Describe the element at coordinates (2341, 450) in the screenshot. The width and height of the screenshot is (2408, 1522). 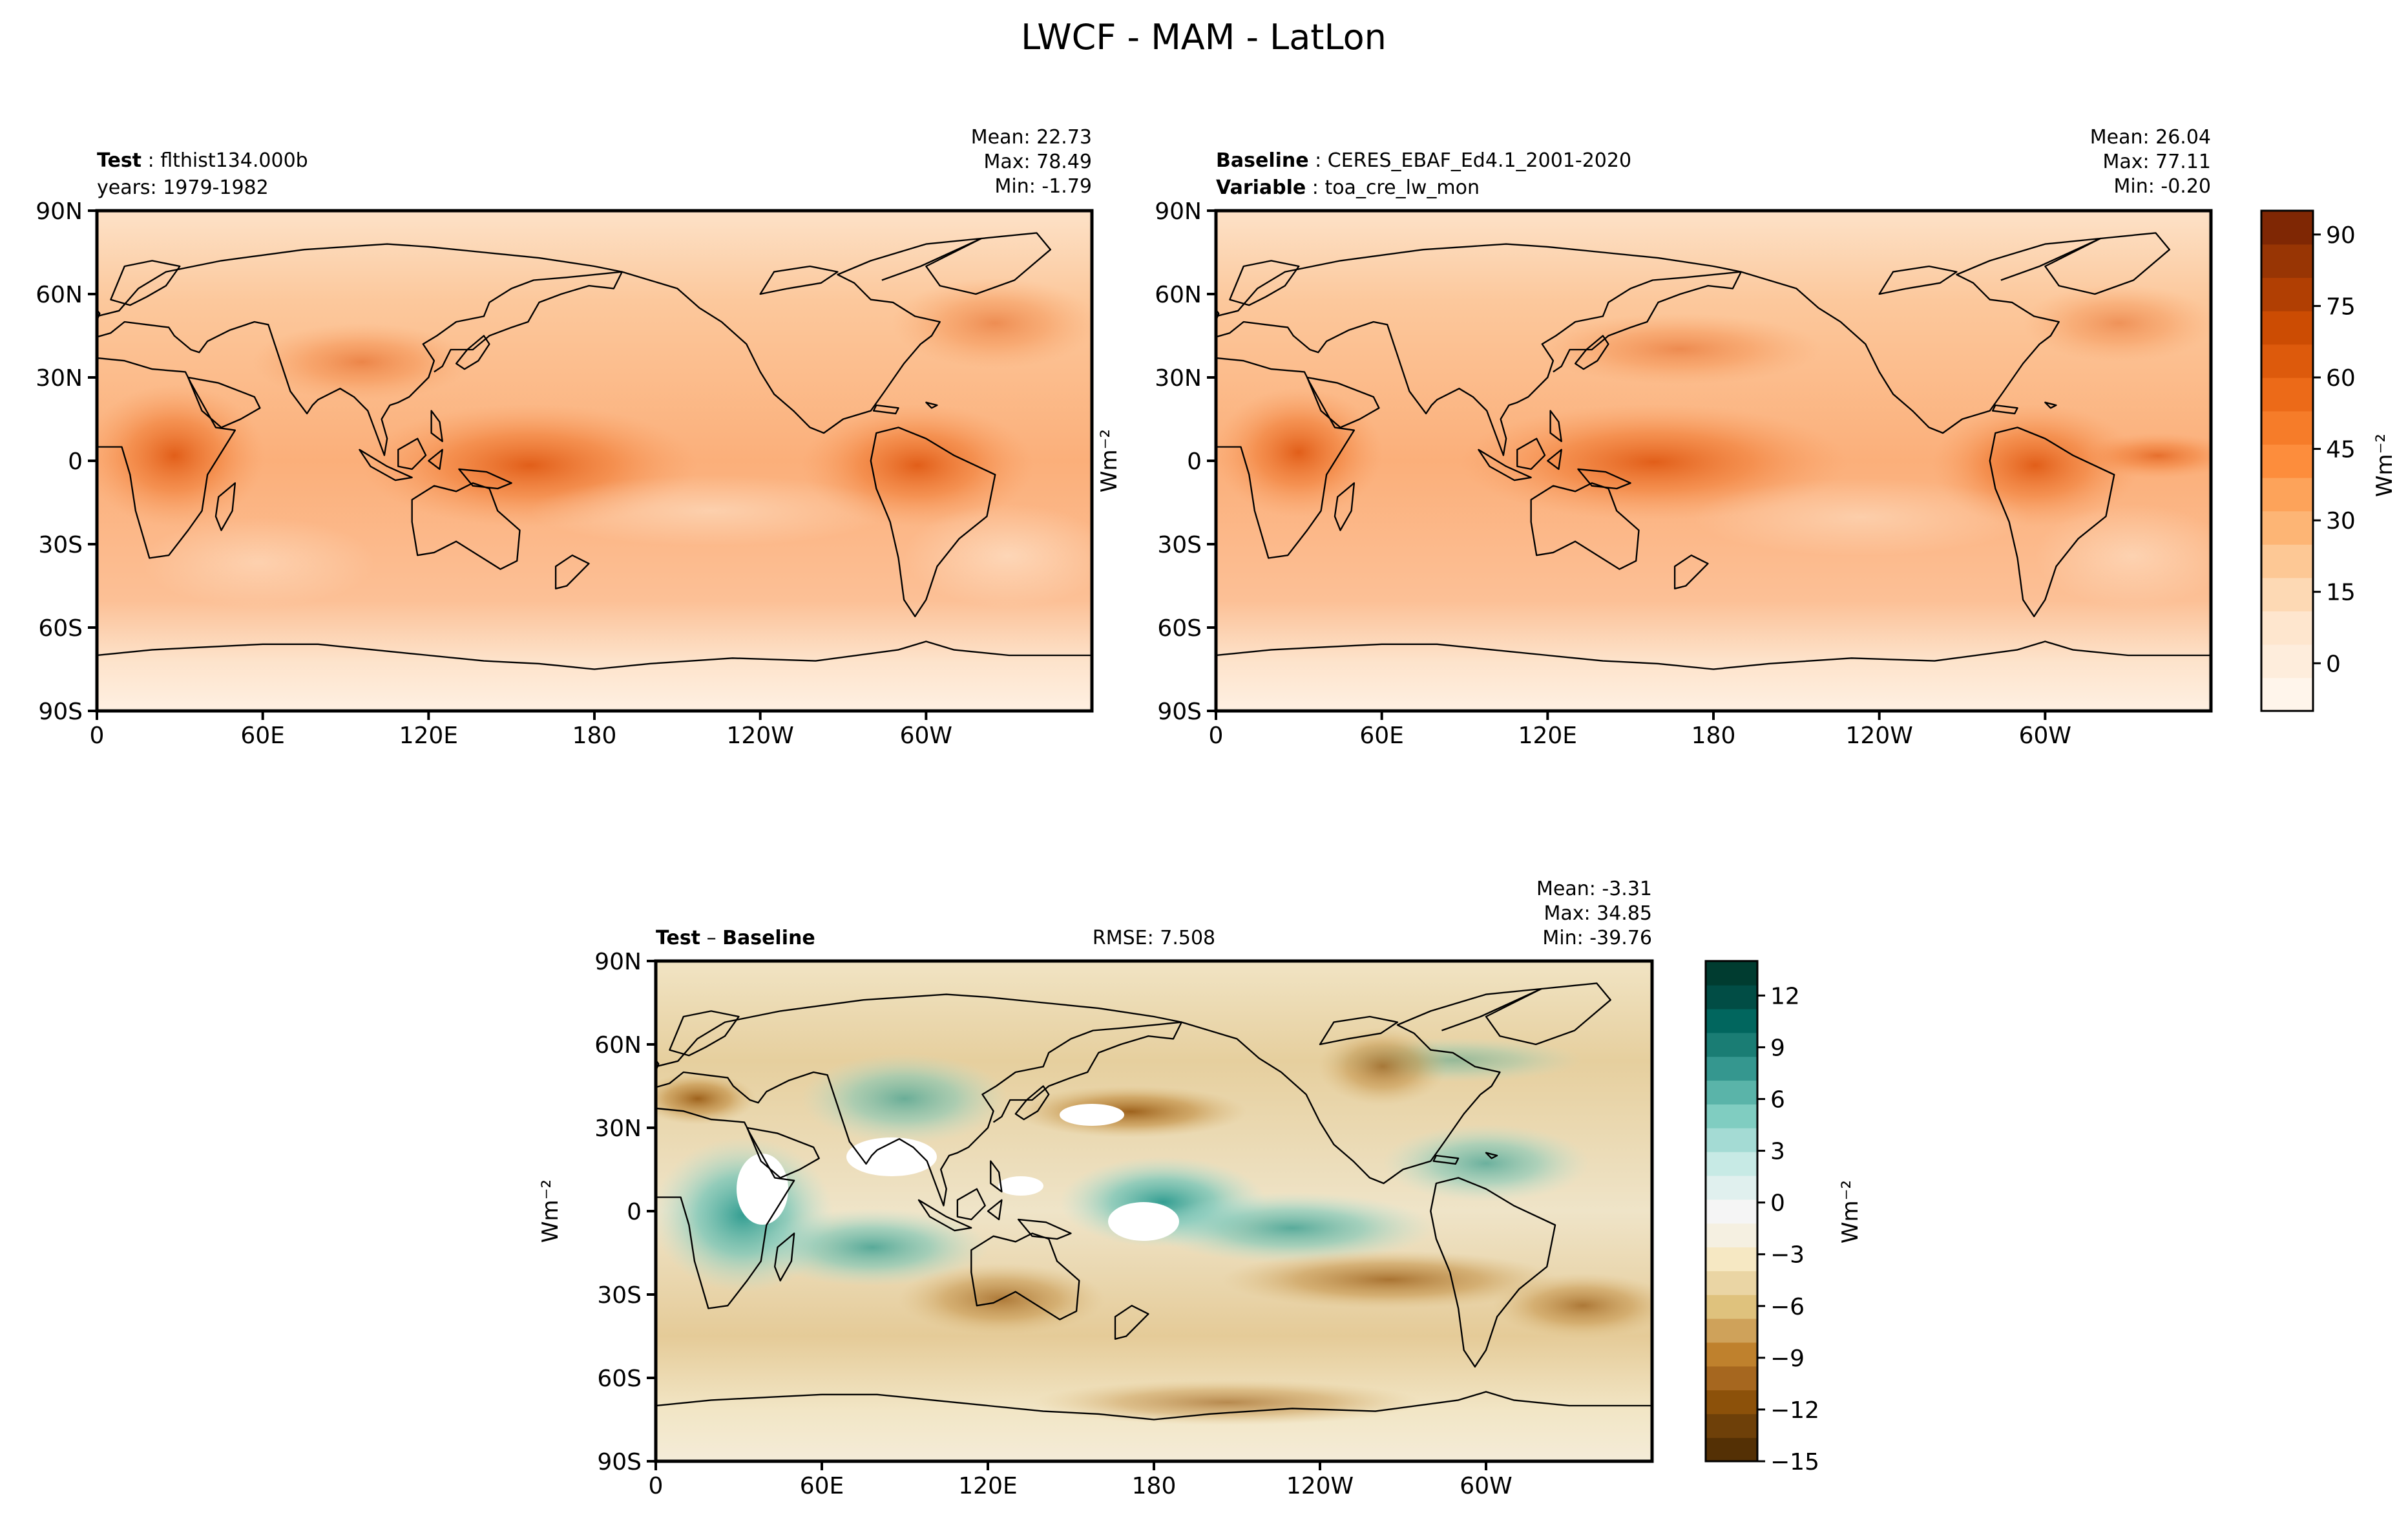
I see `colorbar-tick-label: 45` at that location.